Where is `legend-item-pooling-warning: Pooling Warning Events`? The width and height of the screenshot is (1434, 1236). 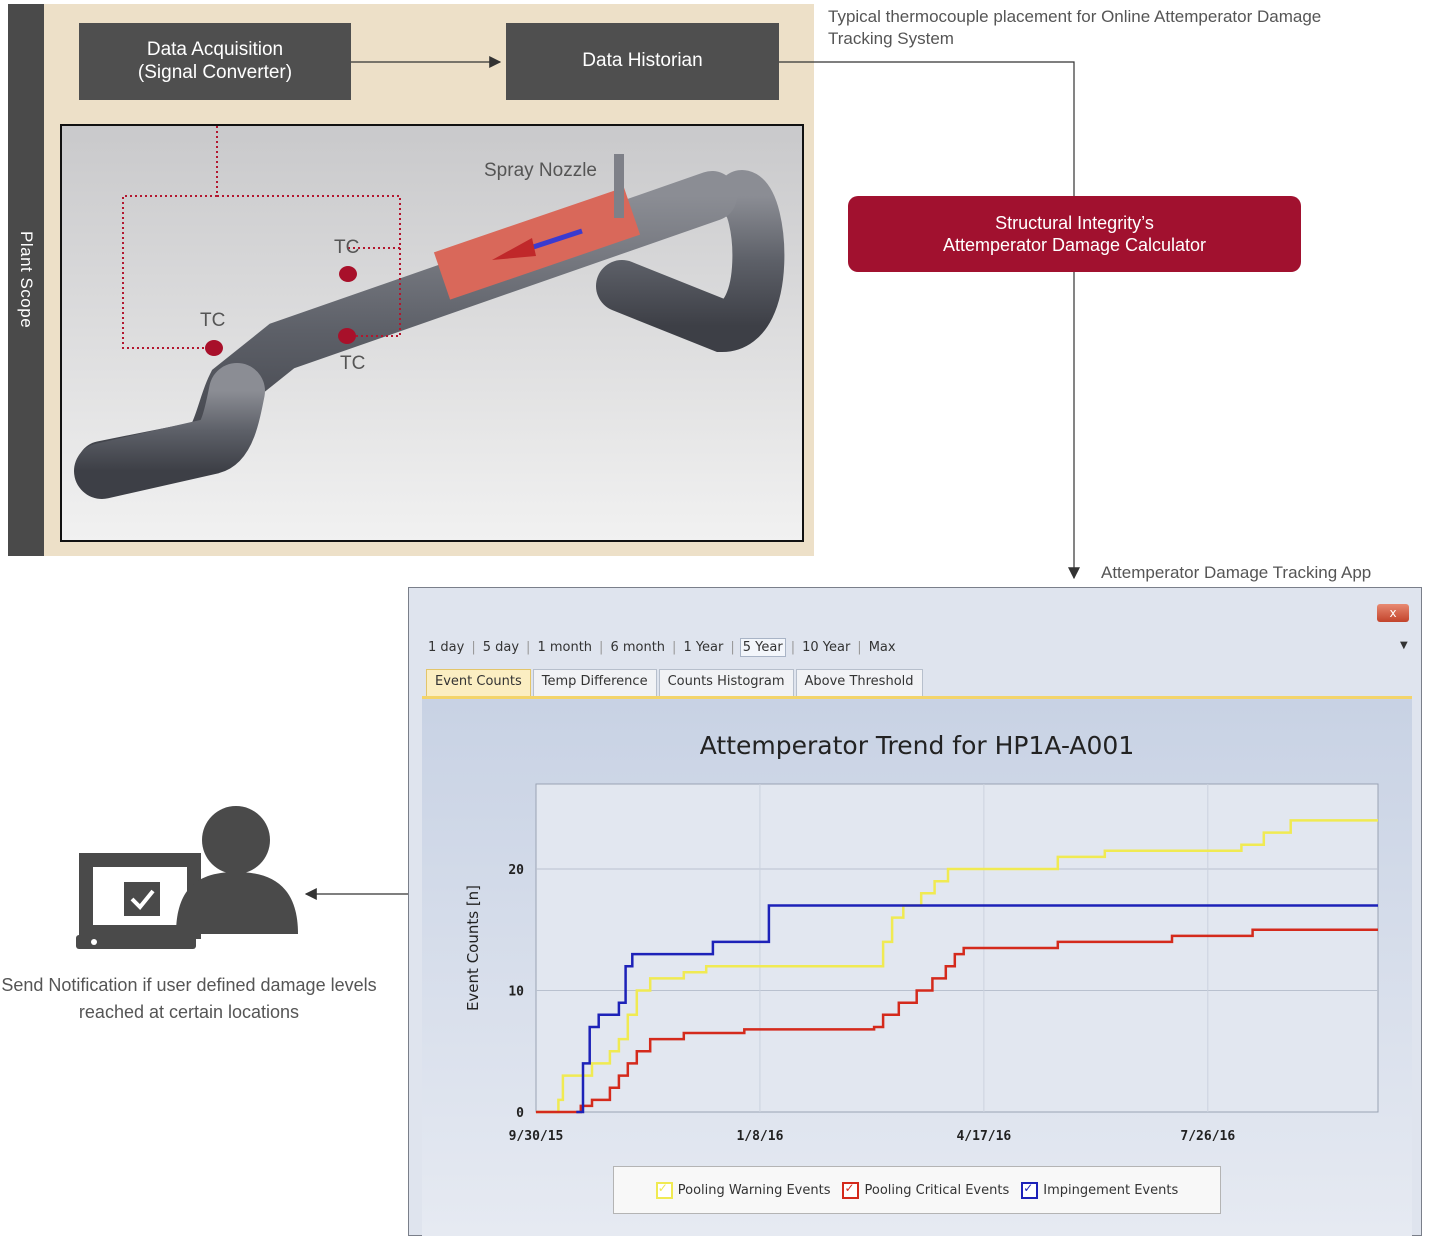
legend-item-pooling-warning: Pooling Warning Events is located at coordinates (743, 1190).